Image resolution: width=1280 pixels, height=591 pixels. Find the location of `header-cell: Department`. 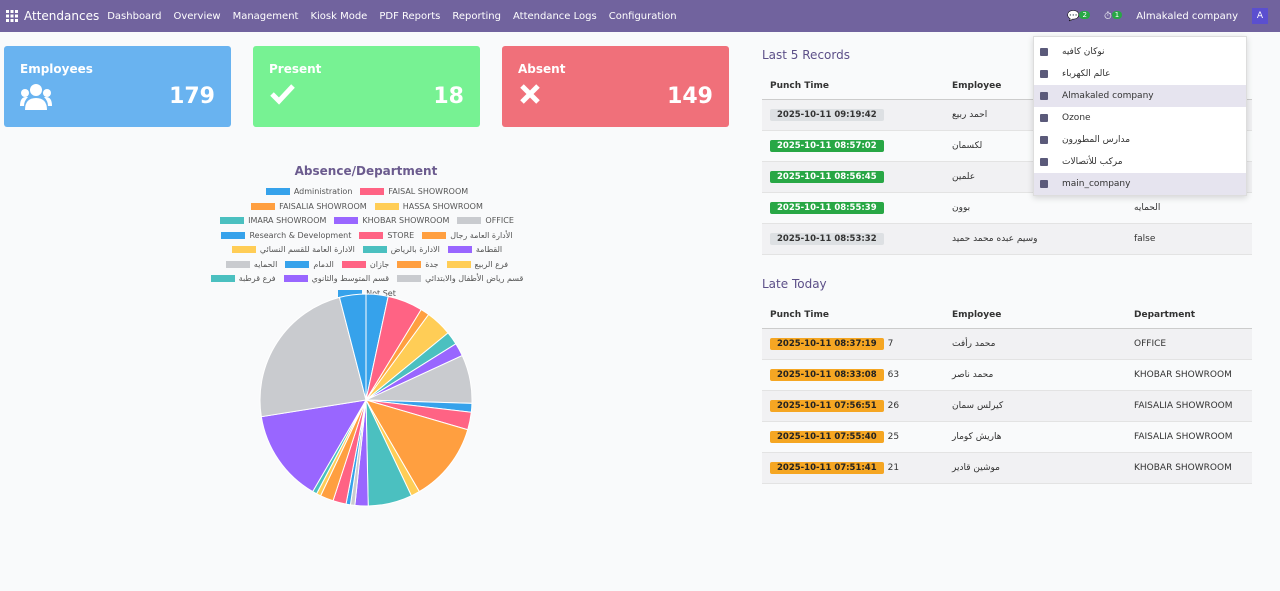

header-cell: Department is located at coordinates (1165, 314).